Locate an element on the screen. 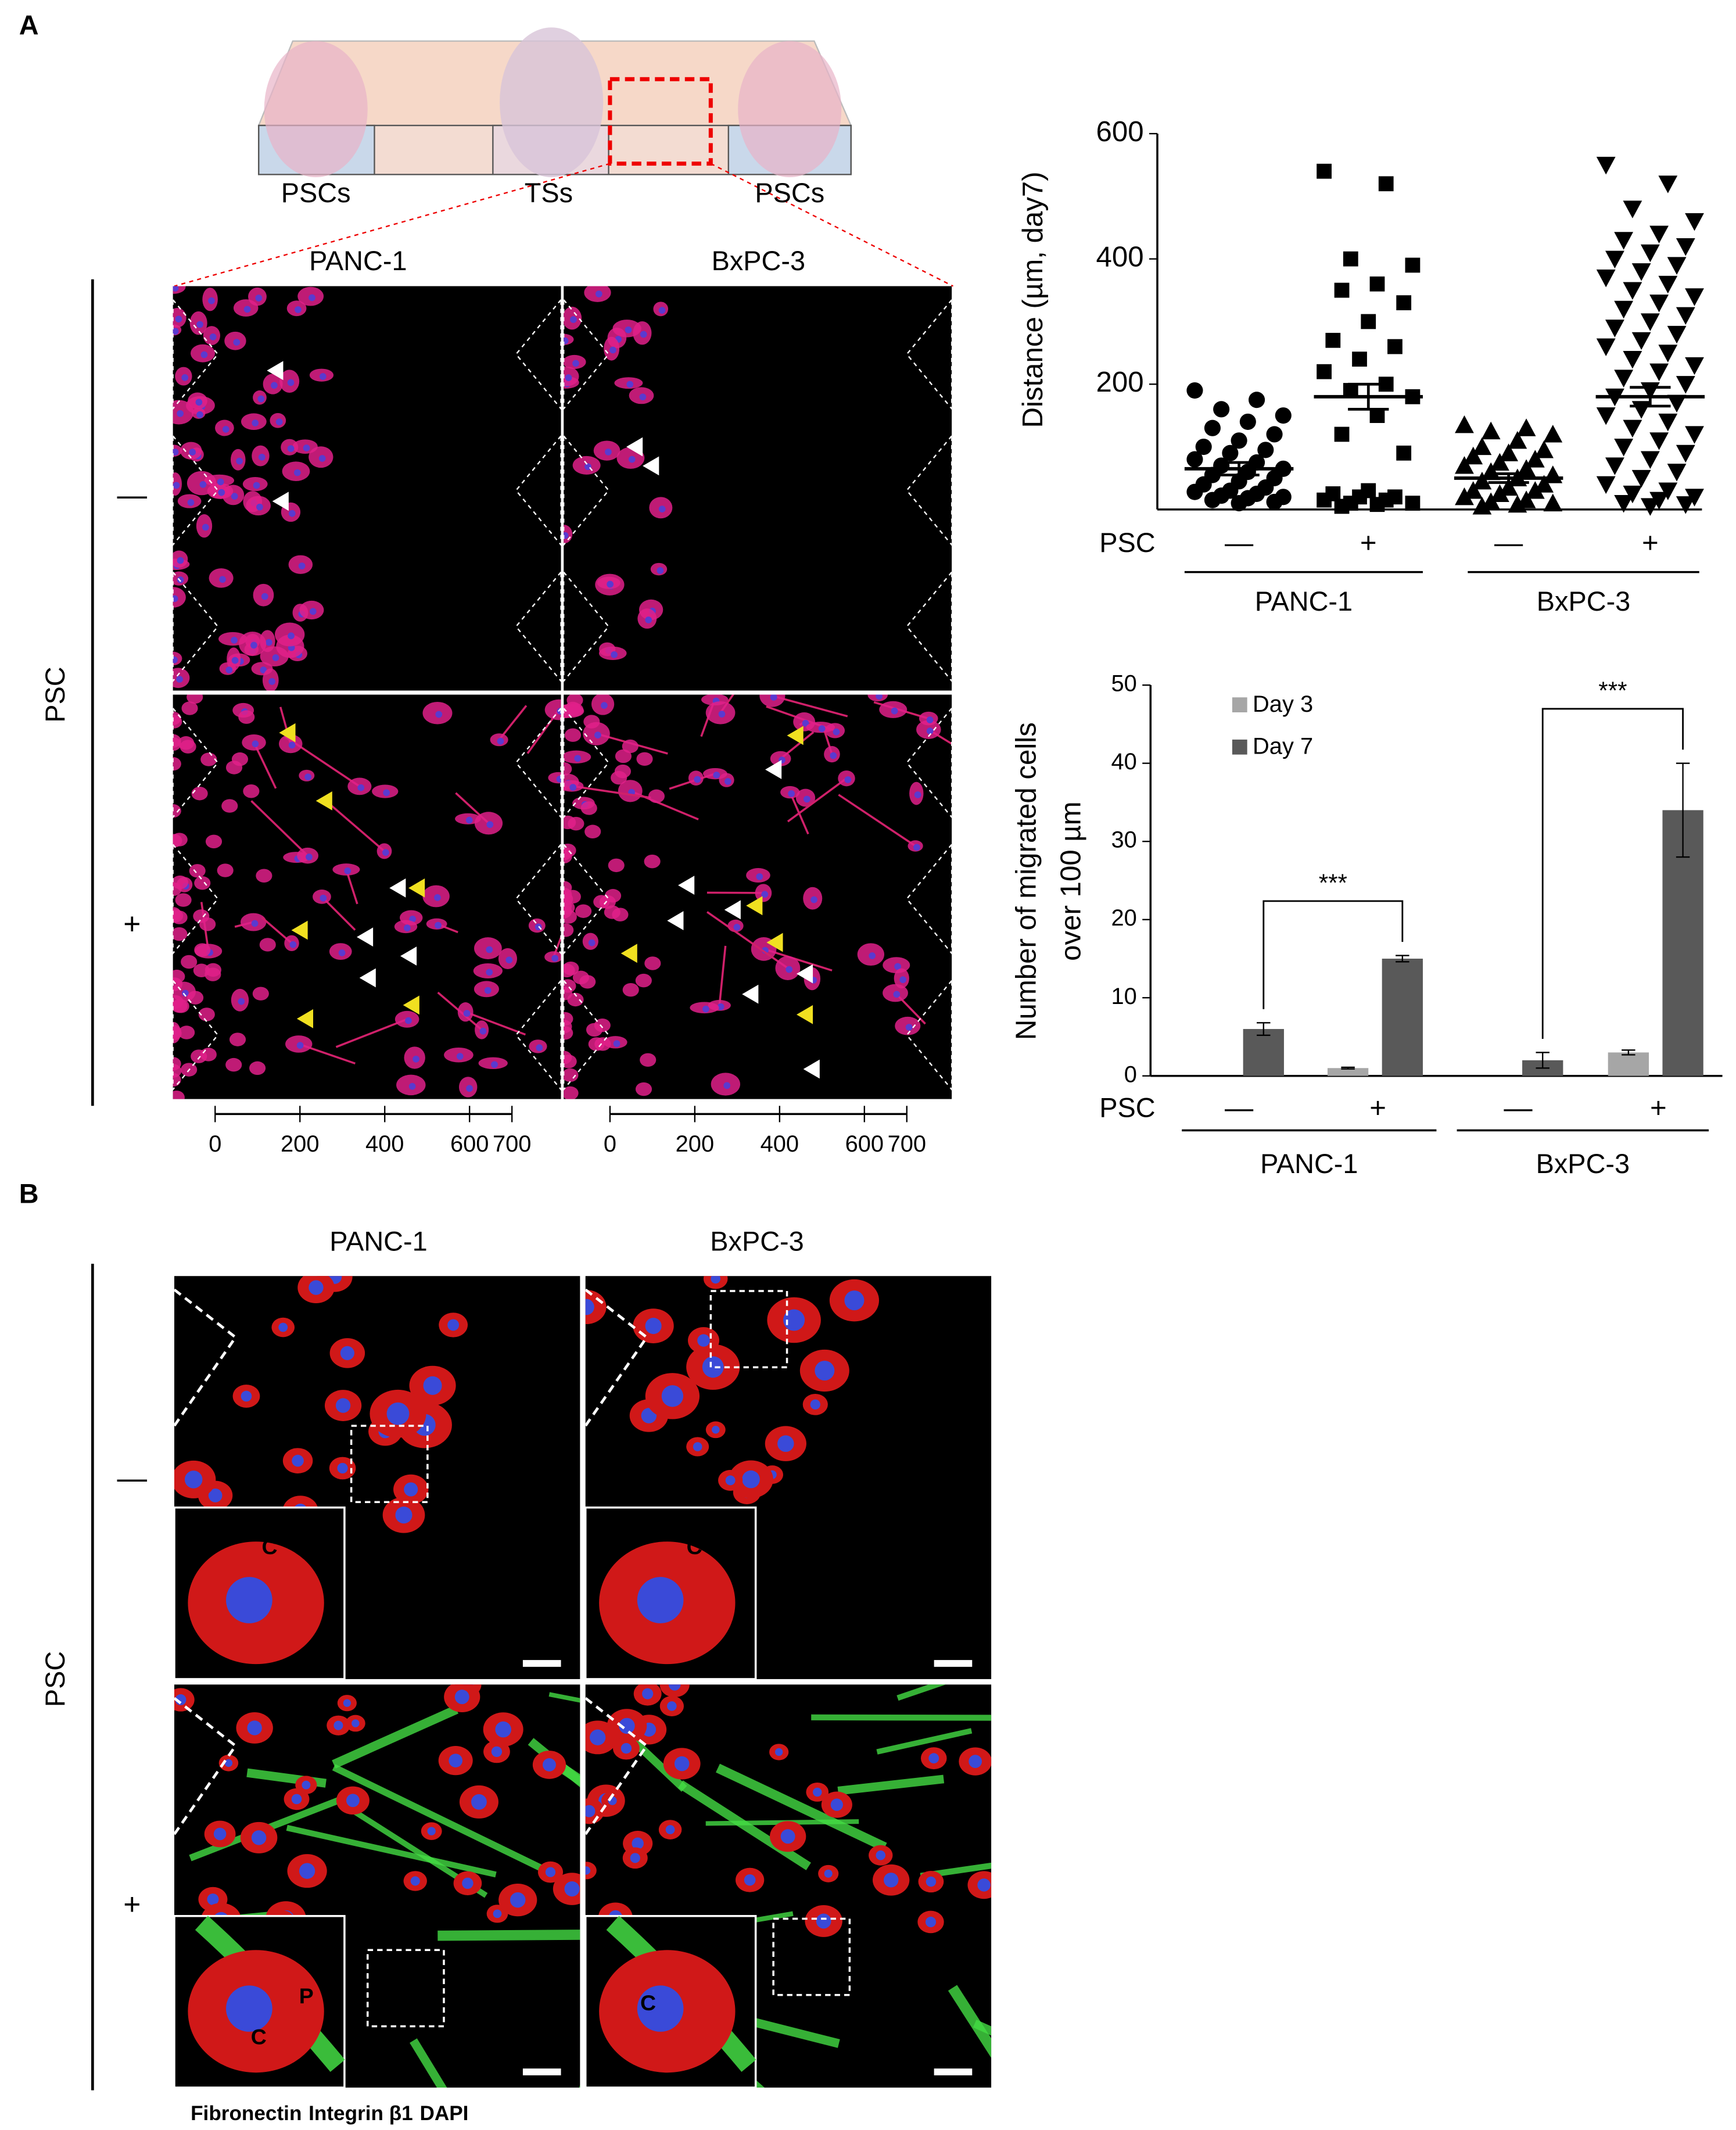  y-tick-label: 30 is located at coordinates (1124, 840).